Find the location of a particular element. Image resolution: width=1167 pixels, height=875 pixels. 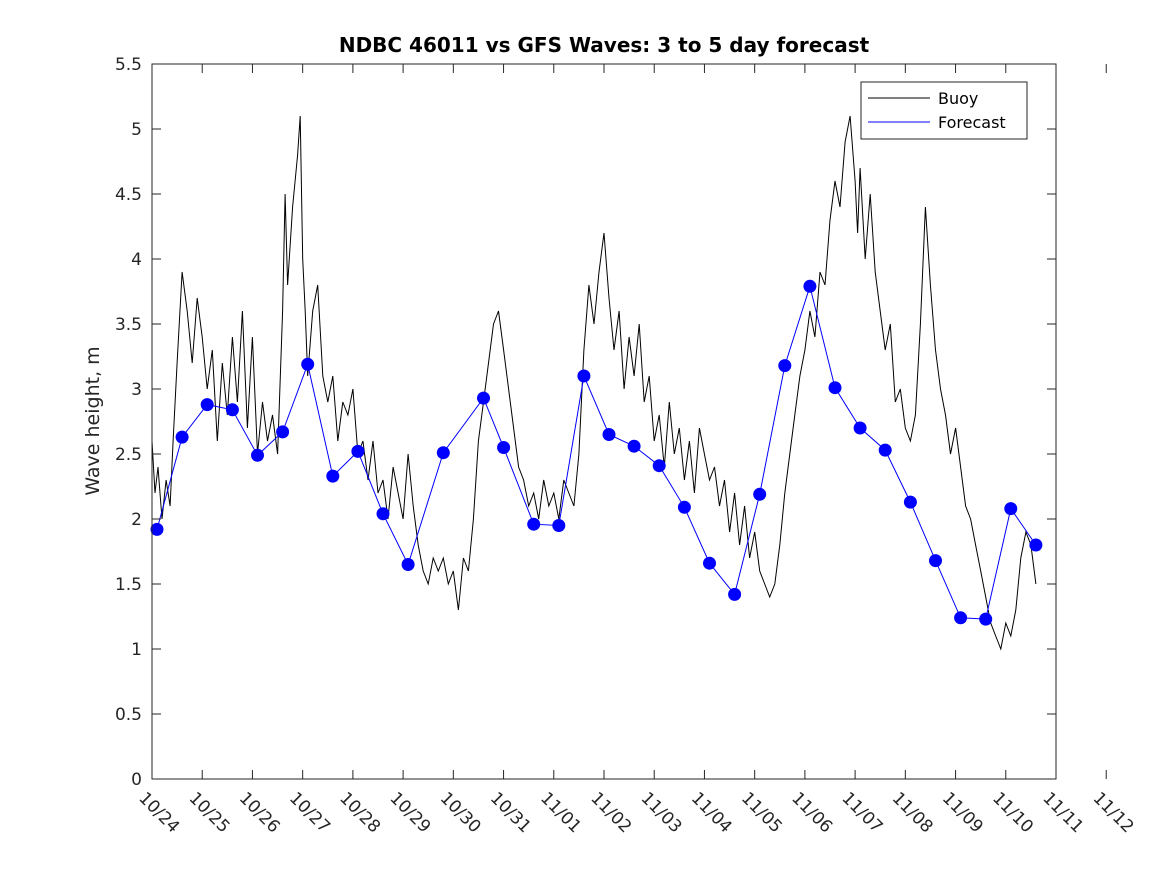

y-tick-label: 0.5 is located at coordinates (128, 715).